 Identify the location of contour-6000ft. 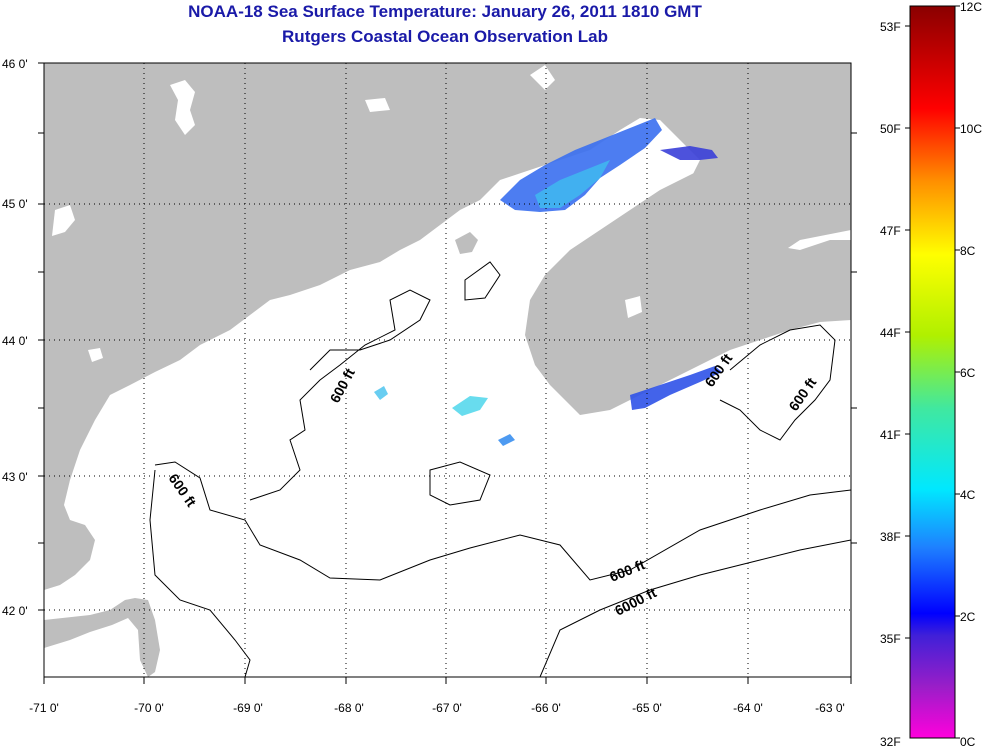
(695, 608).